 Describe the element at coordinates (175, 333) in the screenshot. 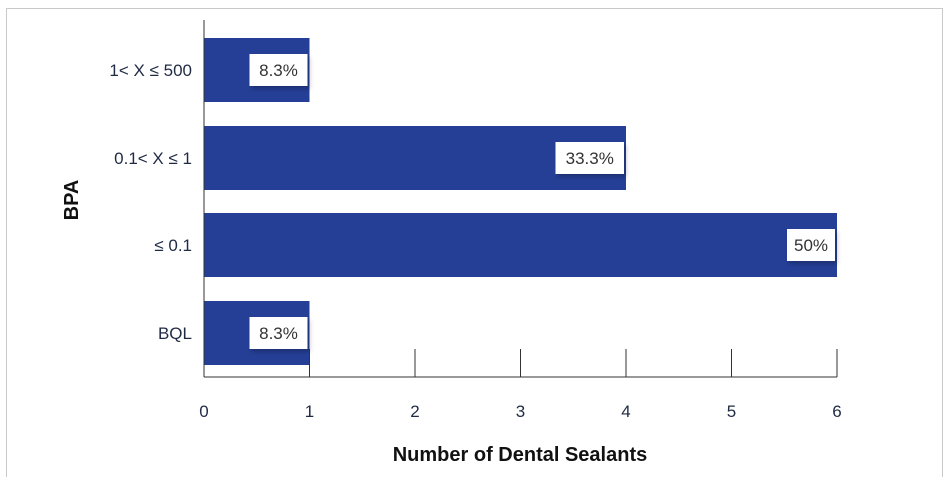

I see `category-label-4: BQL` at that location.